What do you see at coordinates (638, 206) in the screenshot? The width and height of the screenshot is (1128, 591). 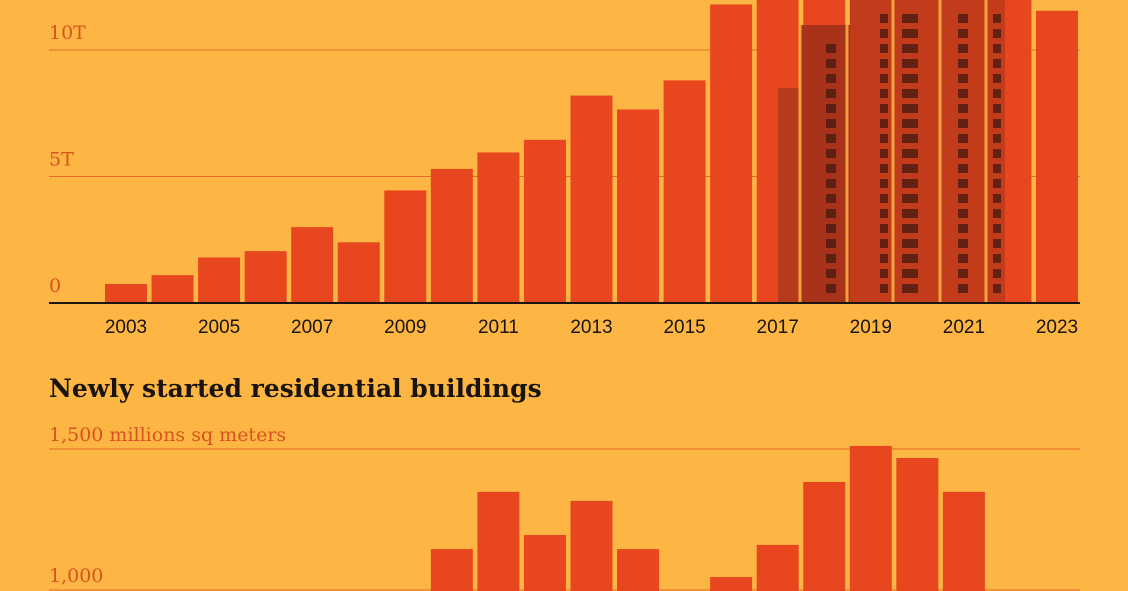 I see `bar-2014` at bounding box center [638, 206].